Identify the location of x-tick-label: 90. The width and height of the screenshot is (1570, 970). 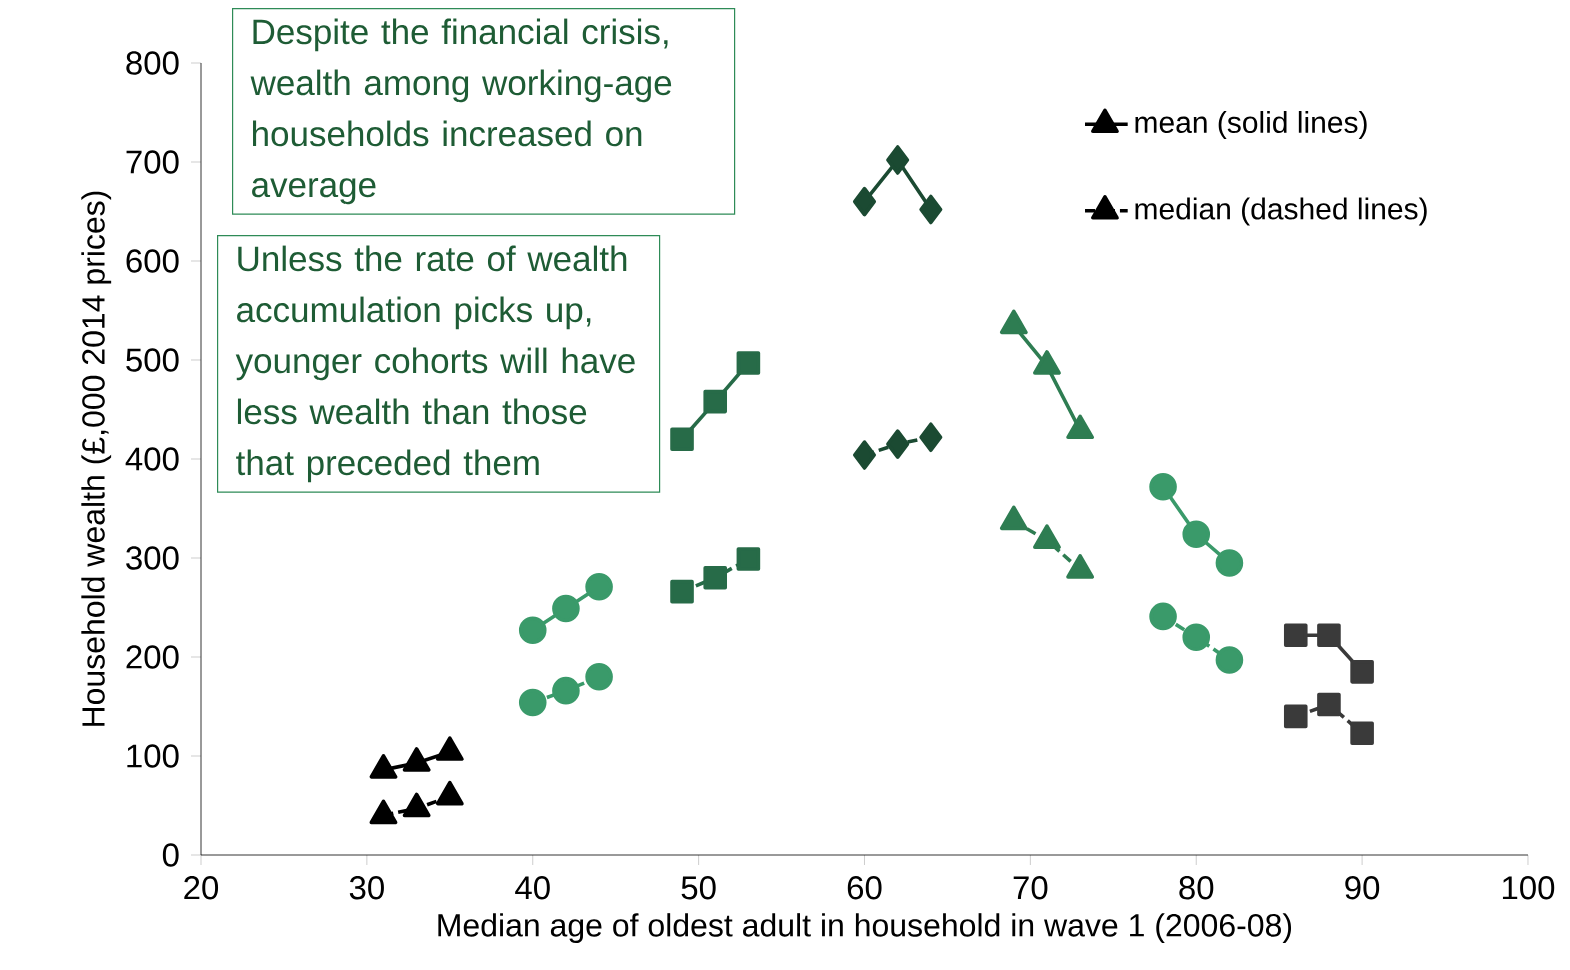
(1362, 888).